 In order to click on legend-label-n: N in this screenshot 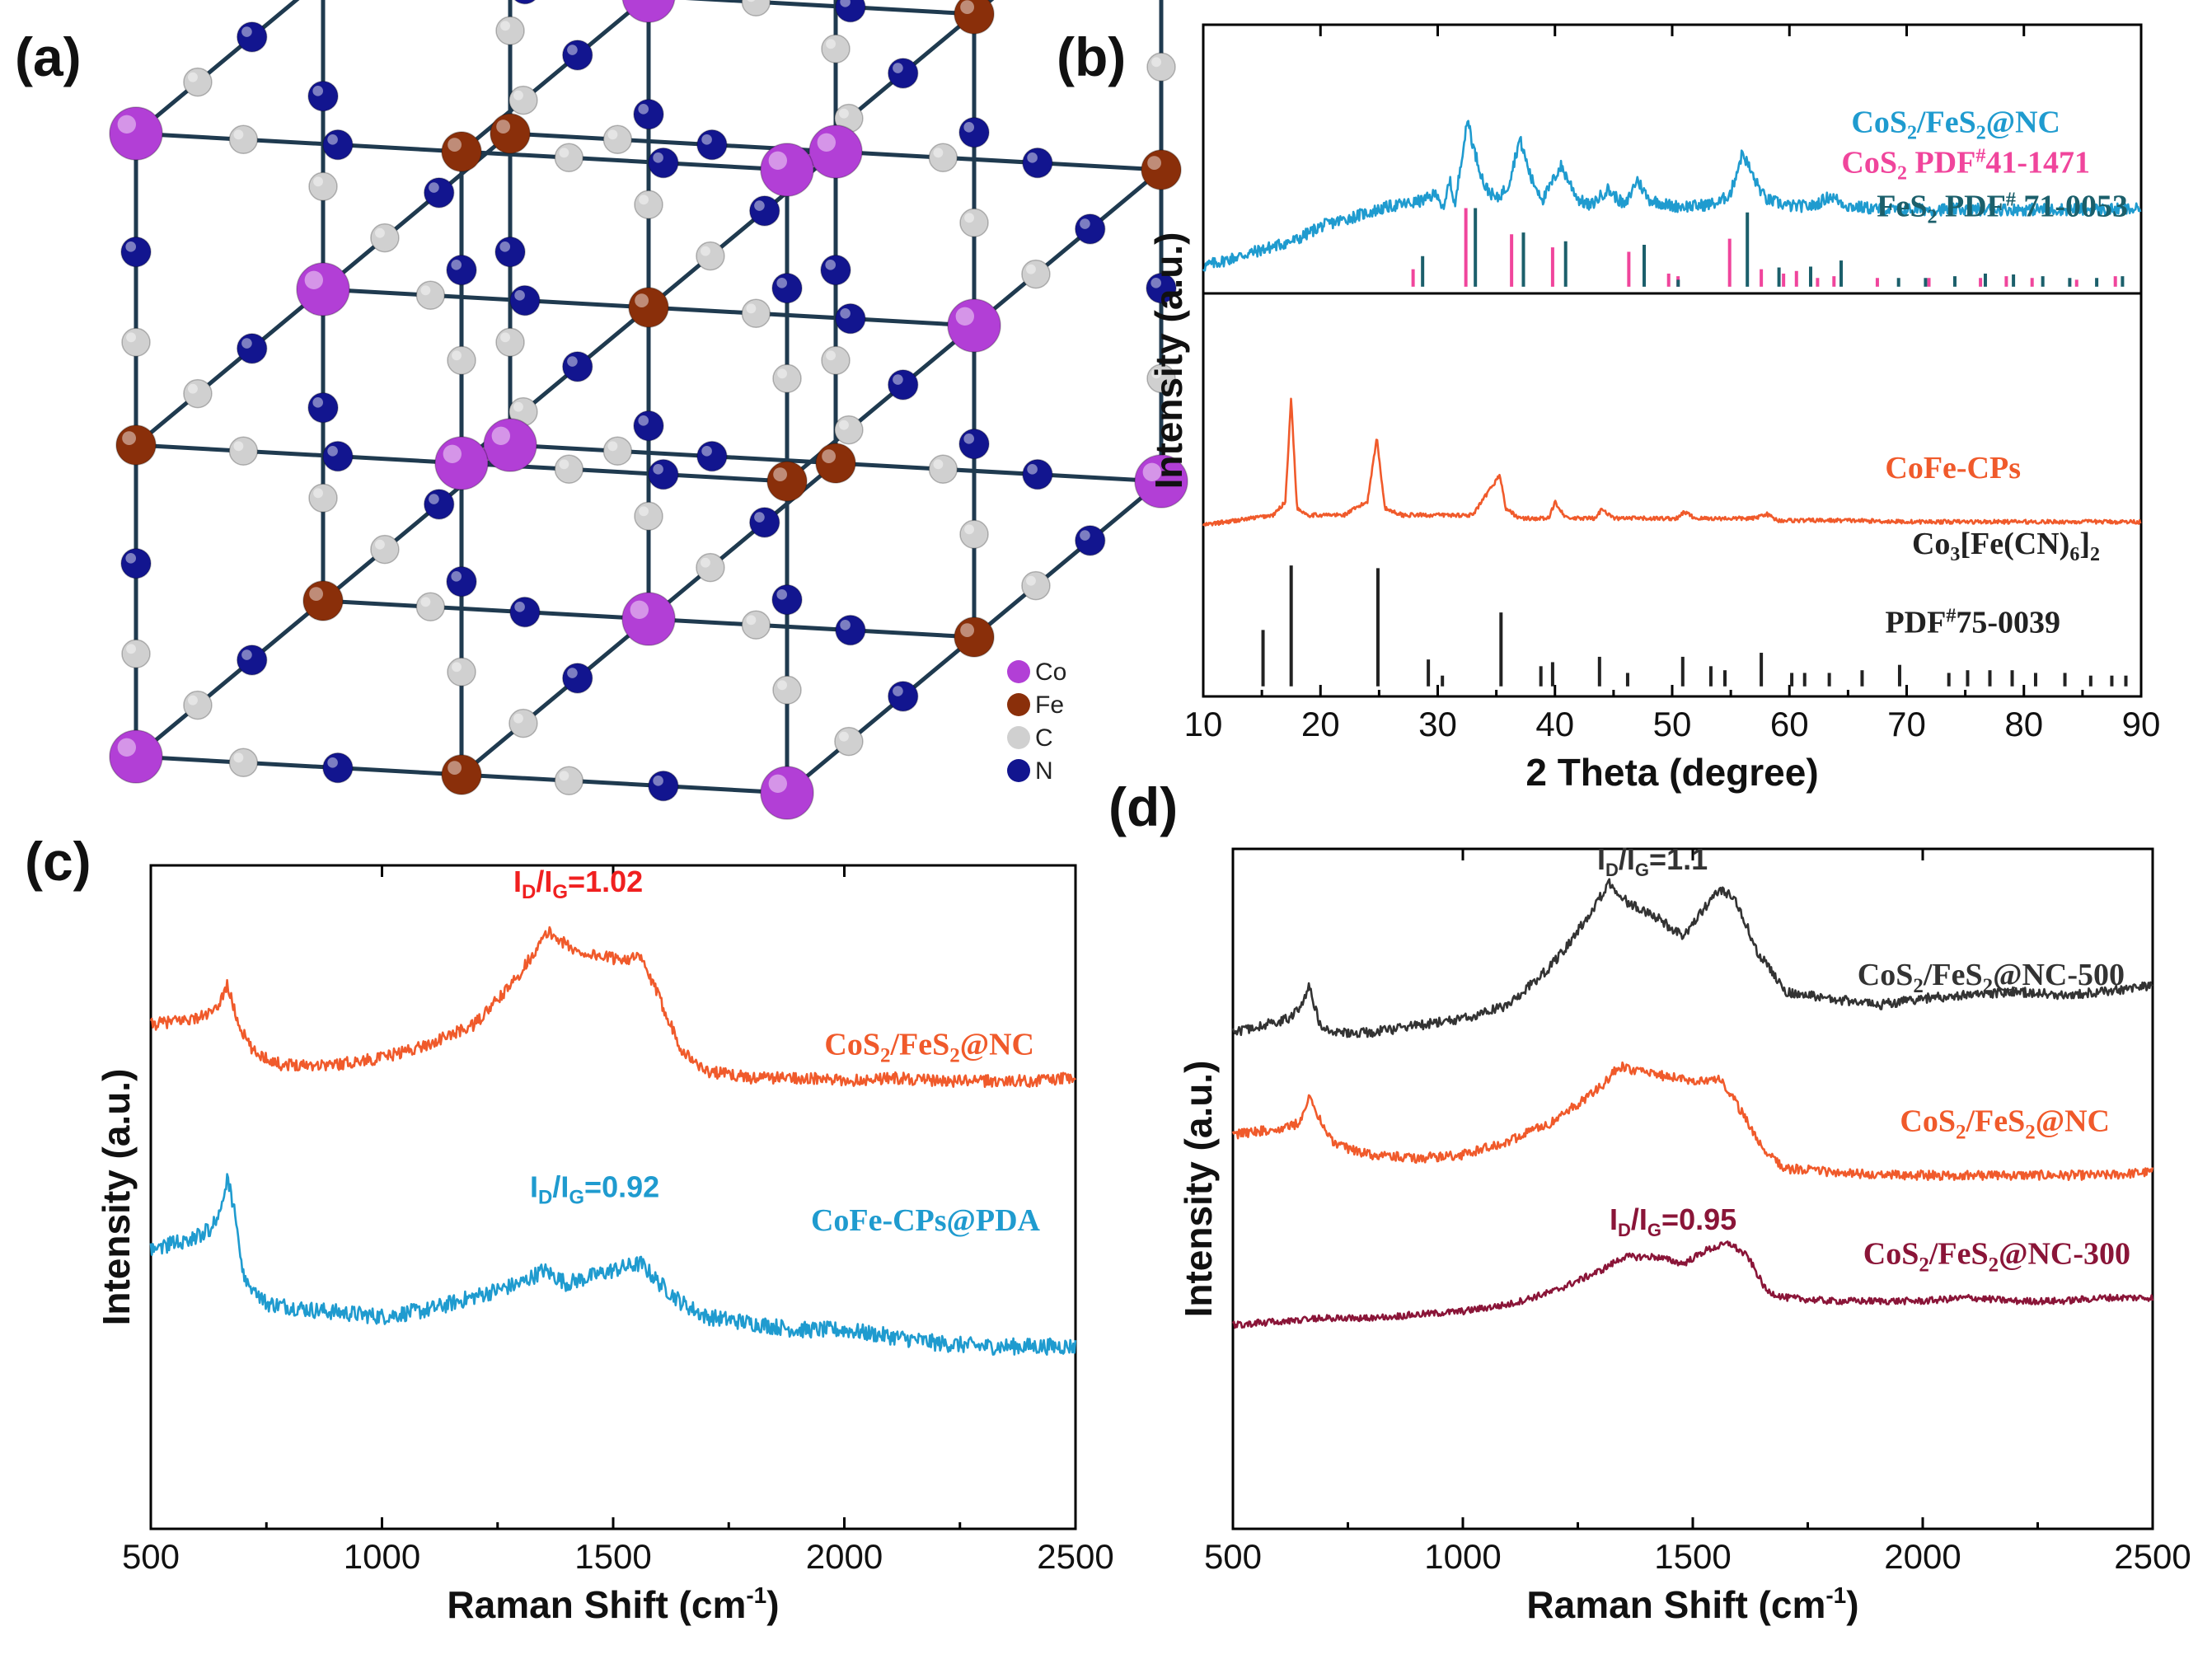, I will do `click(1044, 771)`.